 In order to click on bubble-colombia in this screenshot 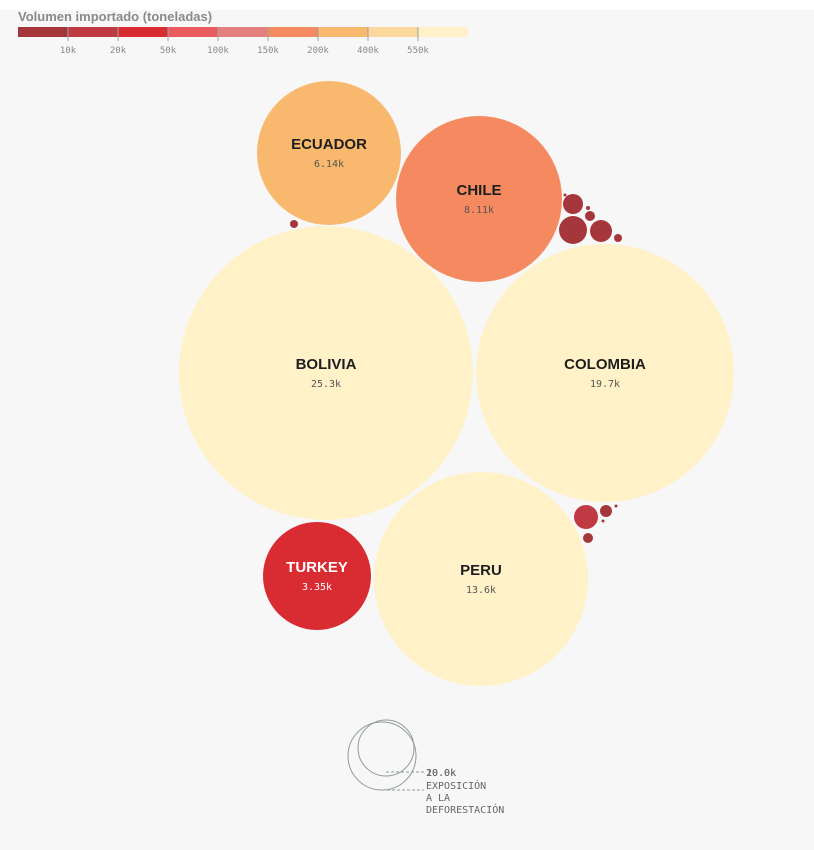, I will do `click(605, 373)`.